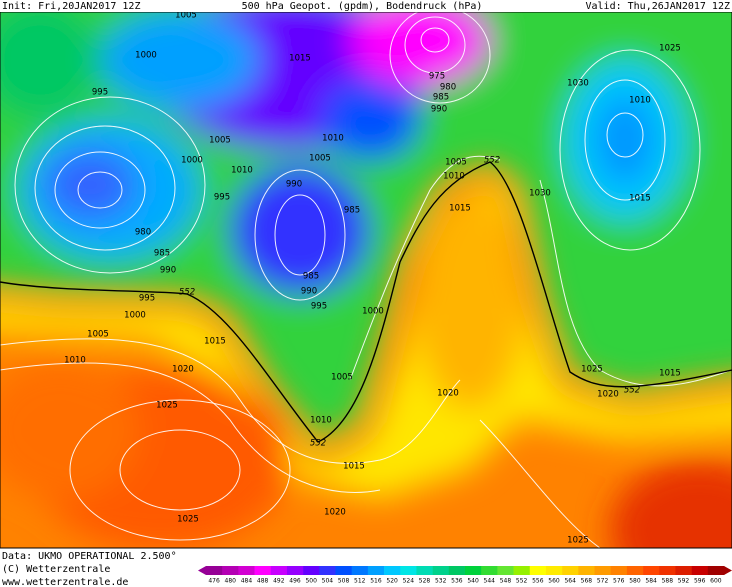  I want to click on colorbar-label: 536, so click(457, 581).